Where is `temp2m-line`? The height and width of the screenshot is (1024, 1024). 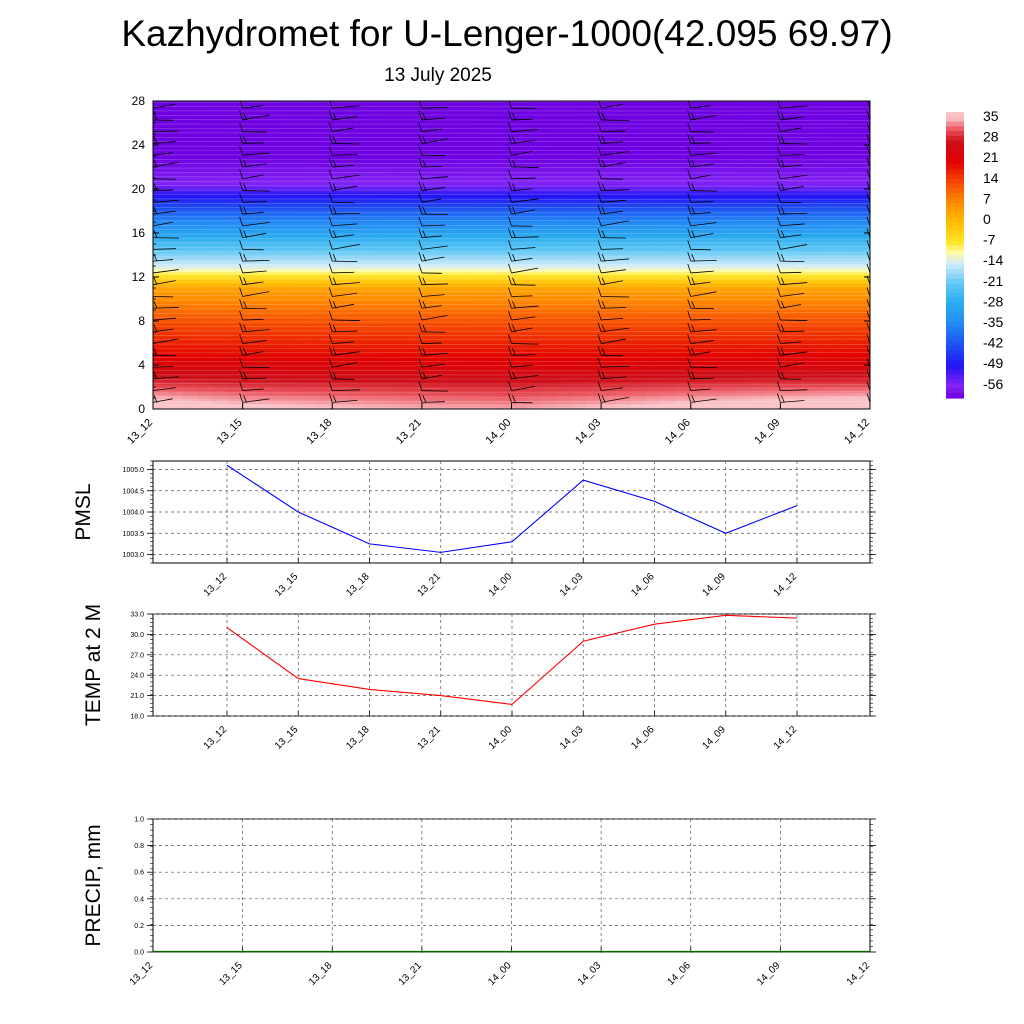
temp2m-line is located at coordinates (512, 660).